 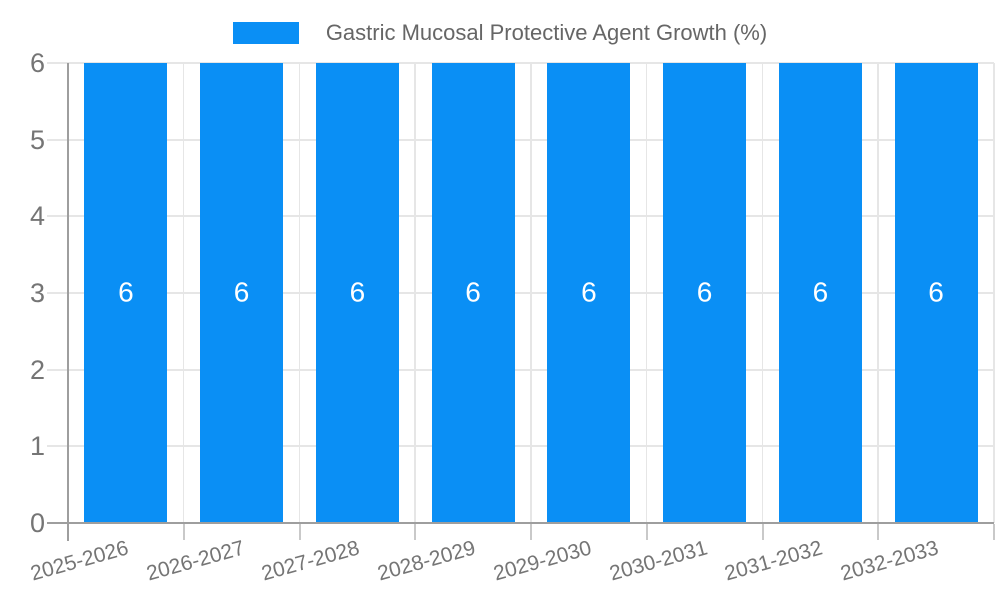 I want to click on y-tick-label: 5, so click(x=37, y=139).